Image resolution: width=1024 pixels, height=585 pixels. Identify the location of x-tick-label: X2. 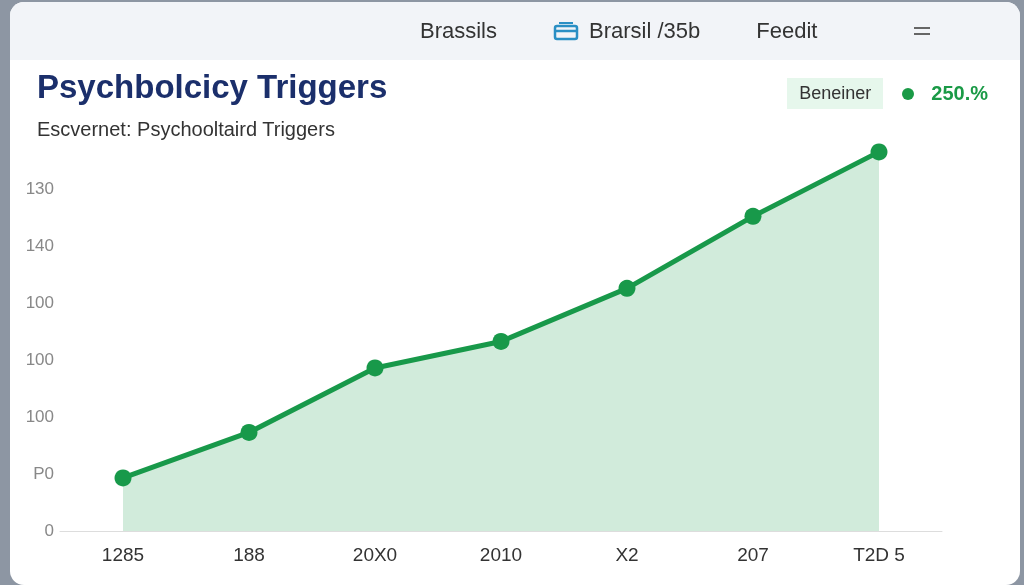
(627, 554).